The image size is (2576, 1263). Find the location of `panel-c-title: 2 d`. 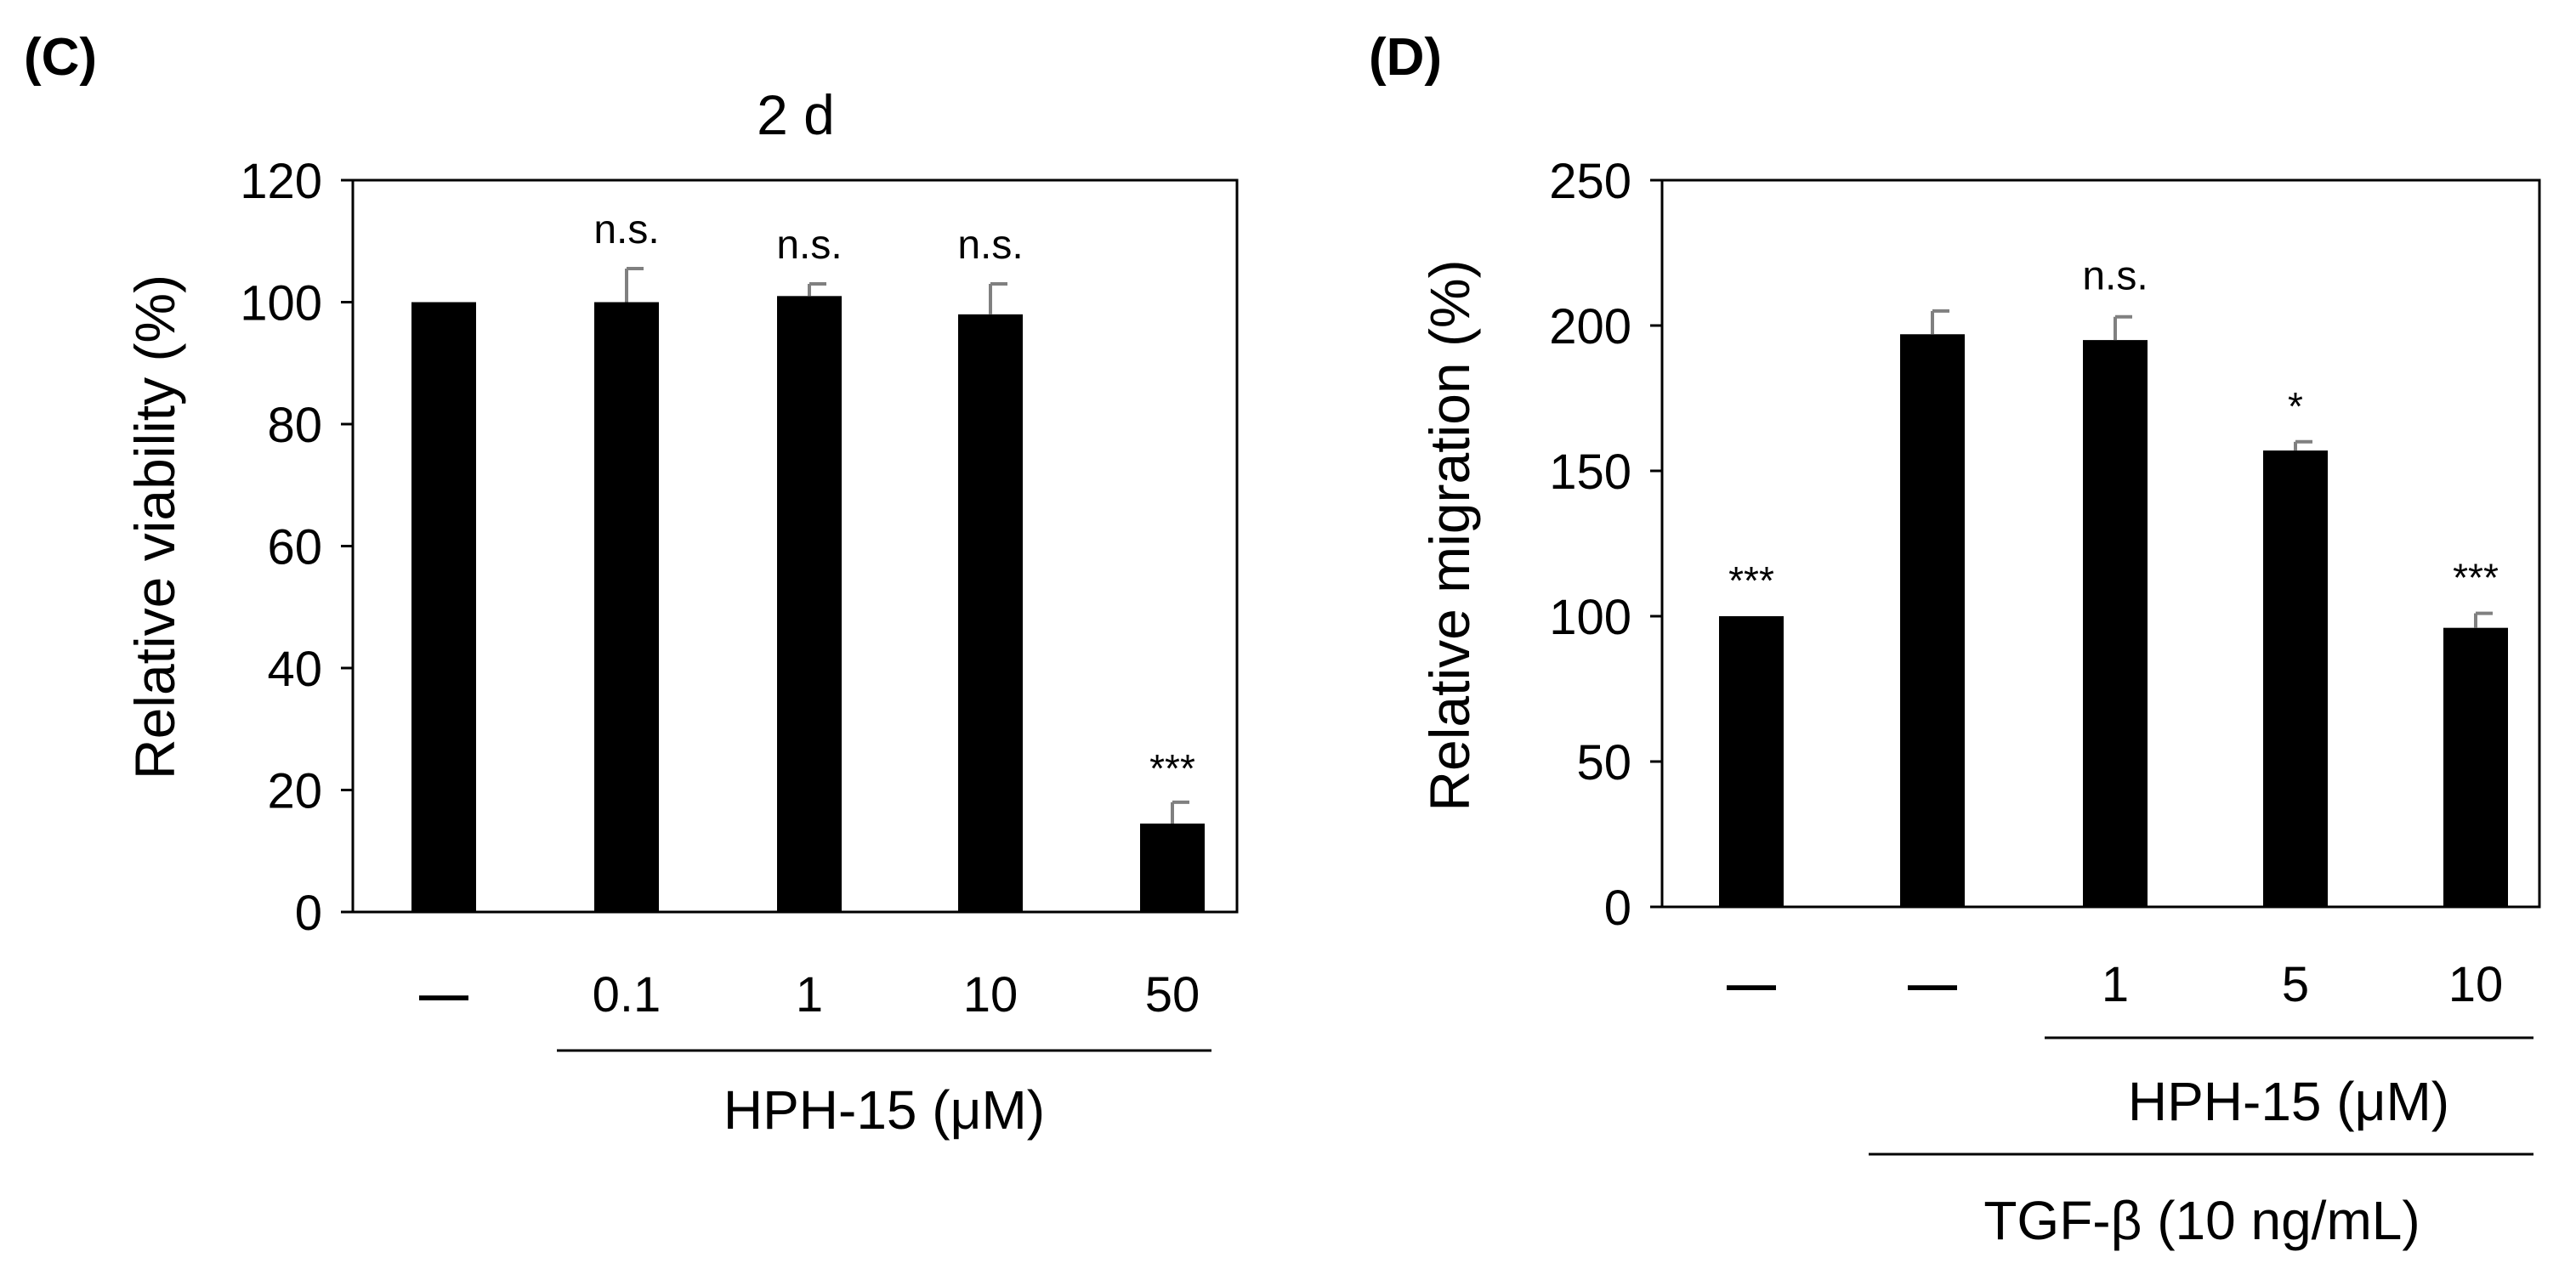

panel-c-title: 2 d is located at coordinates (796, 114).